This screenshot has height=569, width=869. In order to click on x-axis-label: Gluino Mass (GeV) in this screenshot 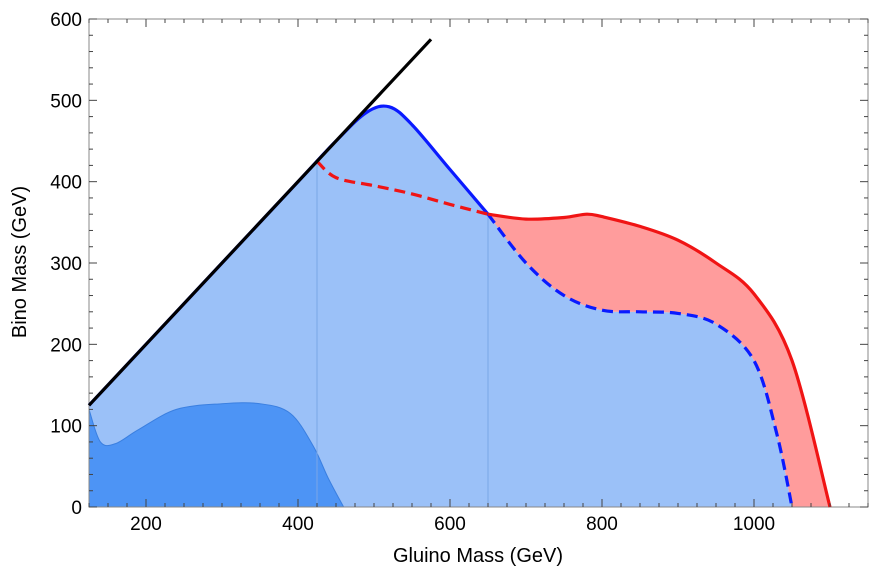, I will do `click(478, 556)`.